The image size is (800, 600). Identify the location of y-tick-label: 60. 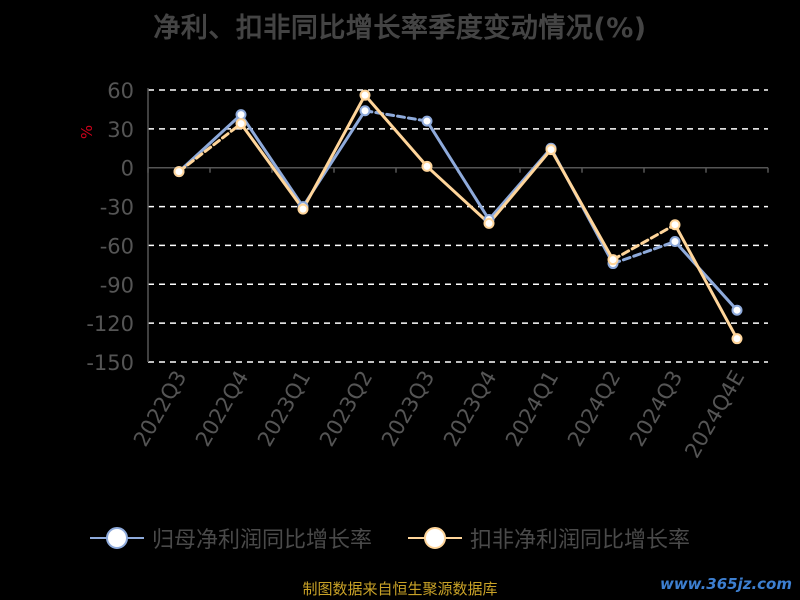
(120, 91).